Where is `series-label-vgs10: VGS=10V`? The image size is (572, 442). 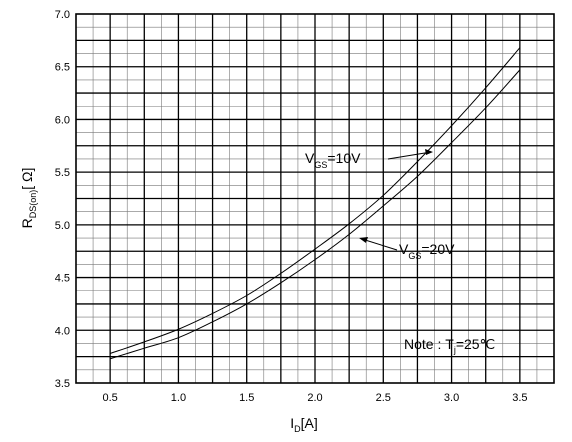 series-label-vgs10: VGS=10V is located at coordinates (369, 159).